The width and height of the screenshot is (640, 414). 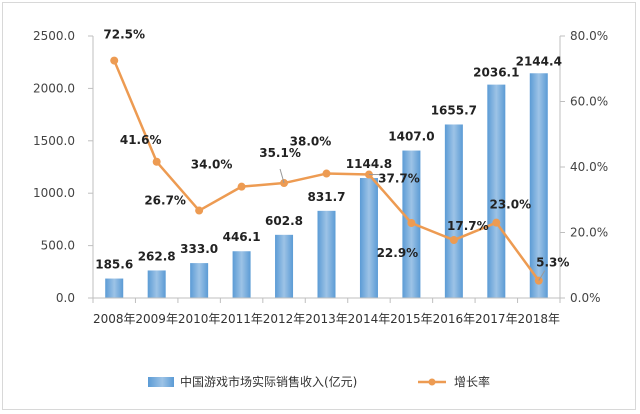 I want to click on bar-value-label: 2144.4, so click(x=539, y=61).